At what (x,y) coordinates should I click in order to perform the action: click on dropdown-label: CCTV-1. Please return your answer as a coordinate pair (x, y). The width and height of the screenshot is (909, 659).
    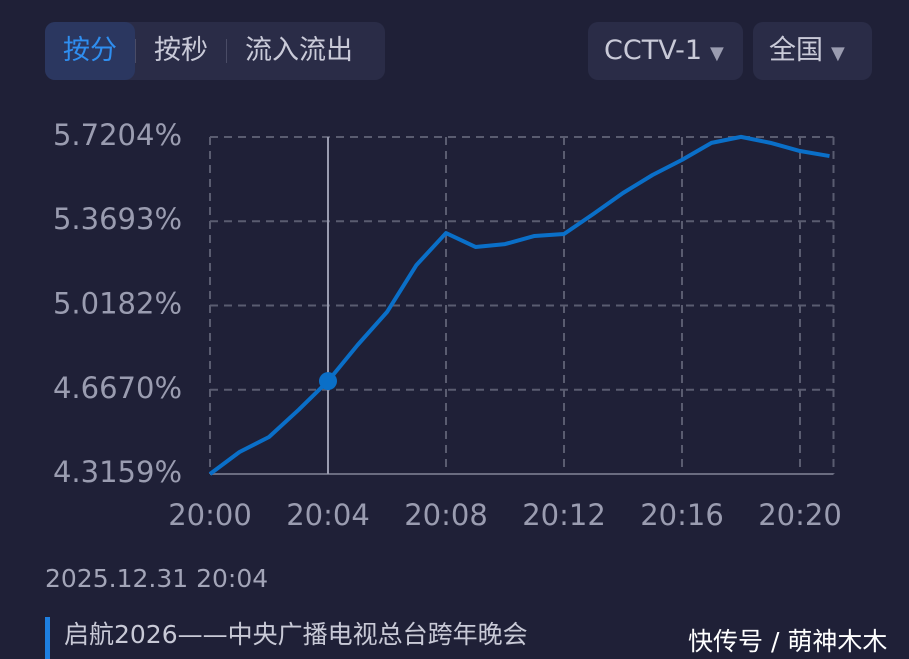
    Looking at the image, I should click on (653, 50).